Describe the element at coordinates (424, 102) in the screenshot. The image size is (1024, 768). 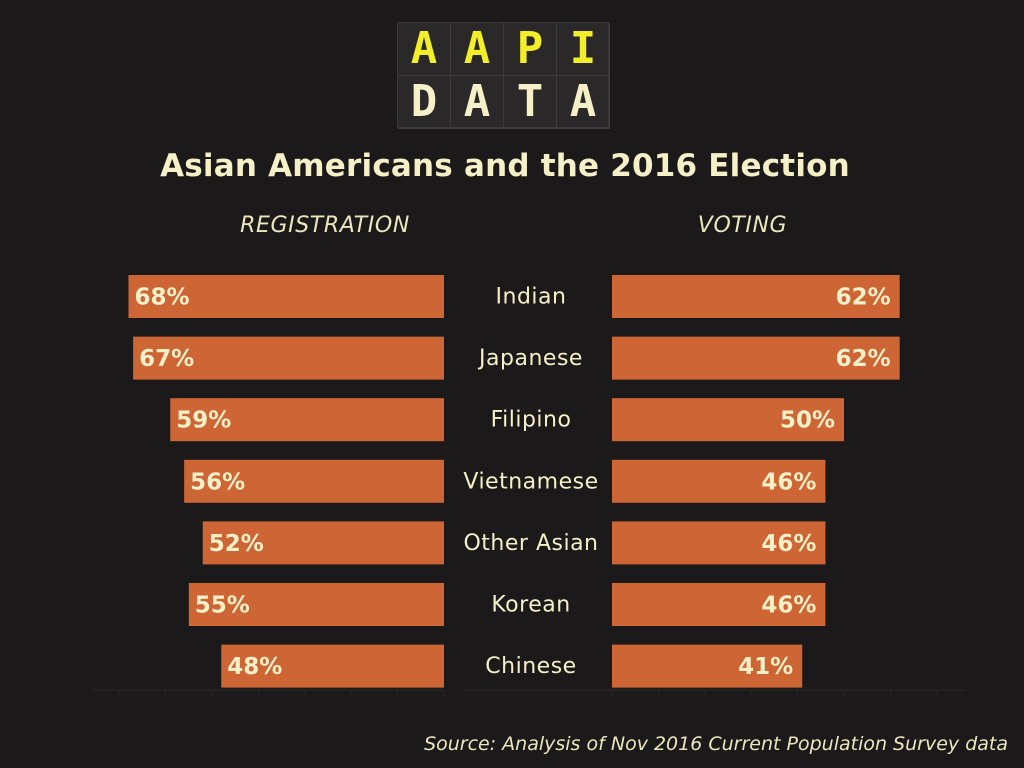
I see `logo-letter: D` at that location.